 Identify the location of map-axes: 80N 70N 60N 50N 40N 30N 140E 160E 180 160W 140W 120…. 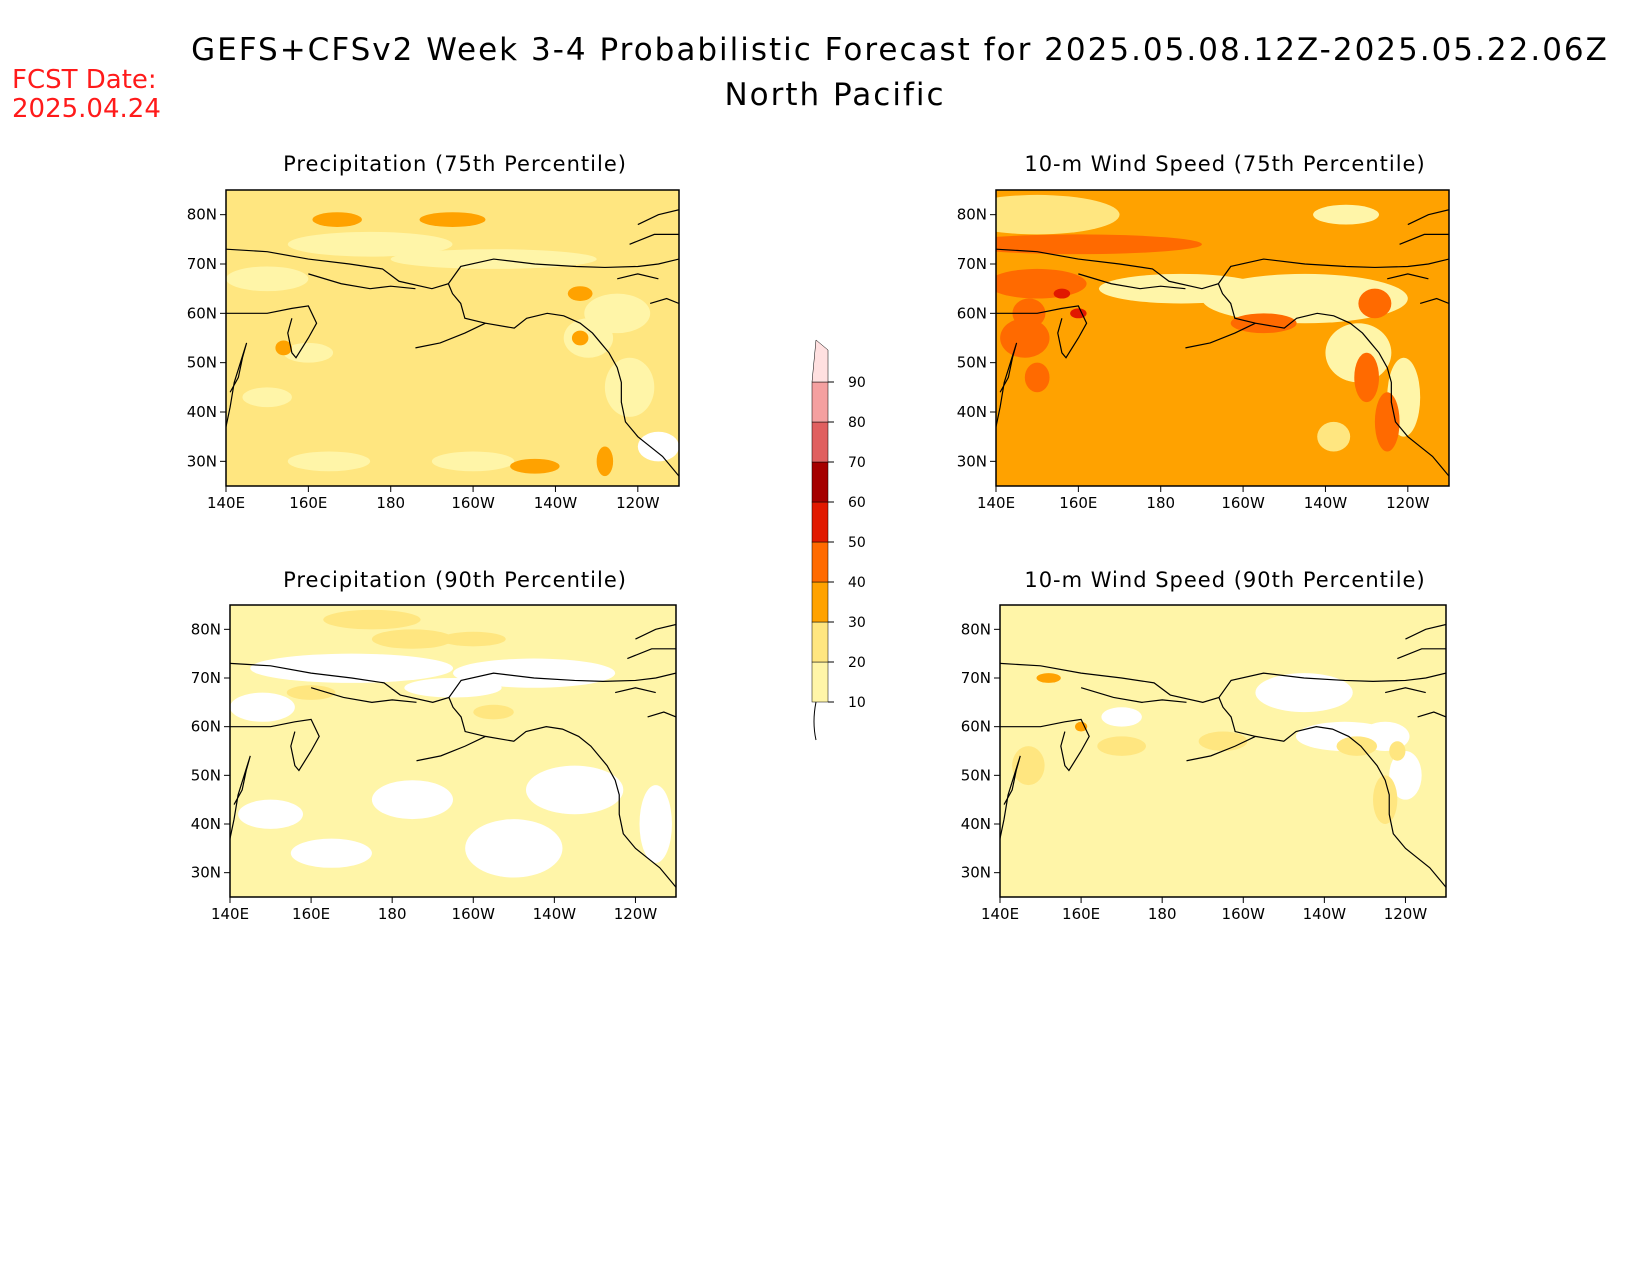
(424, 771).